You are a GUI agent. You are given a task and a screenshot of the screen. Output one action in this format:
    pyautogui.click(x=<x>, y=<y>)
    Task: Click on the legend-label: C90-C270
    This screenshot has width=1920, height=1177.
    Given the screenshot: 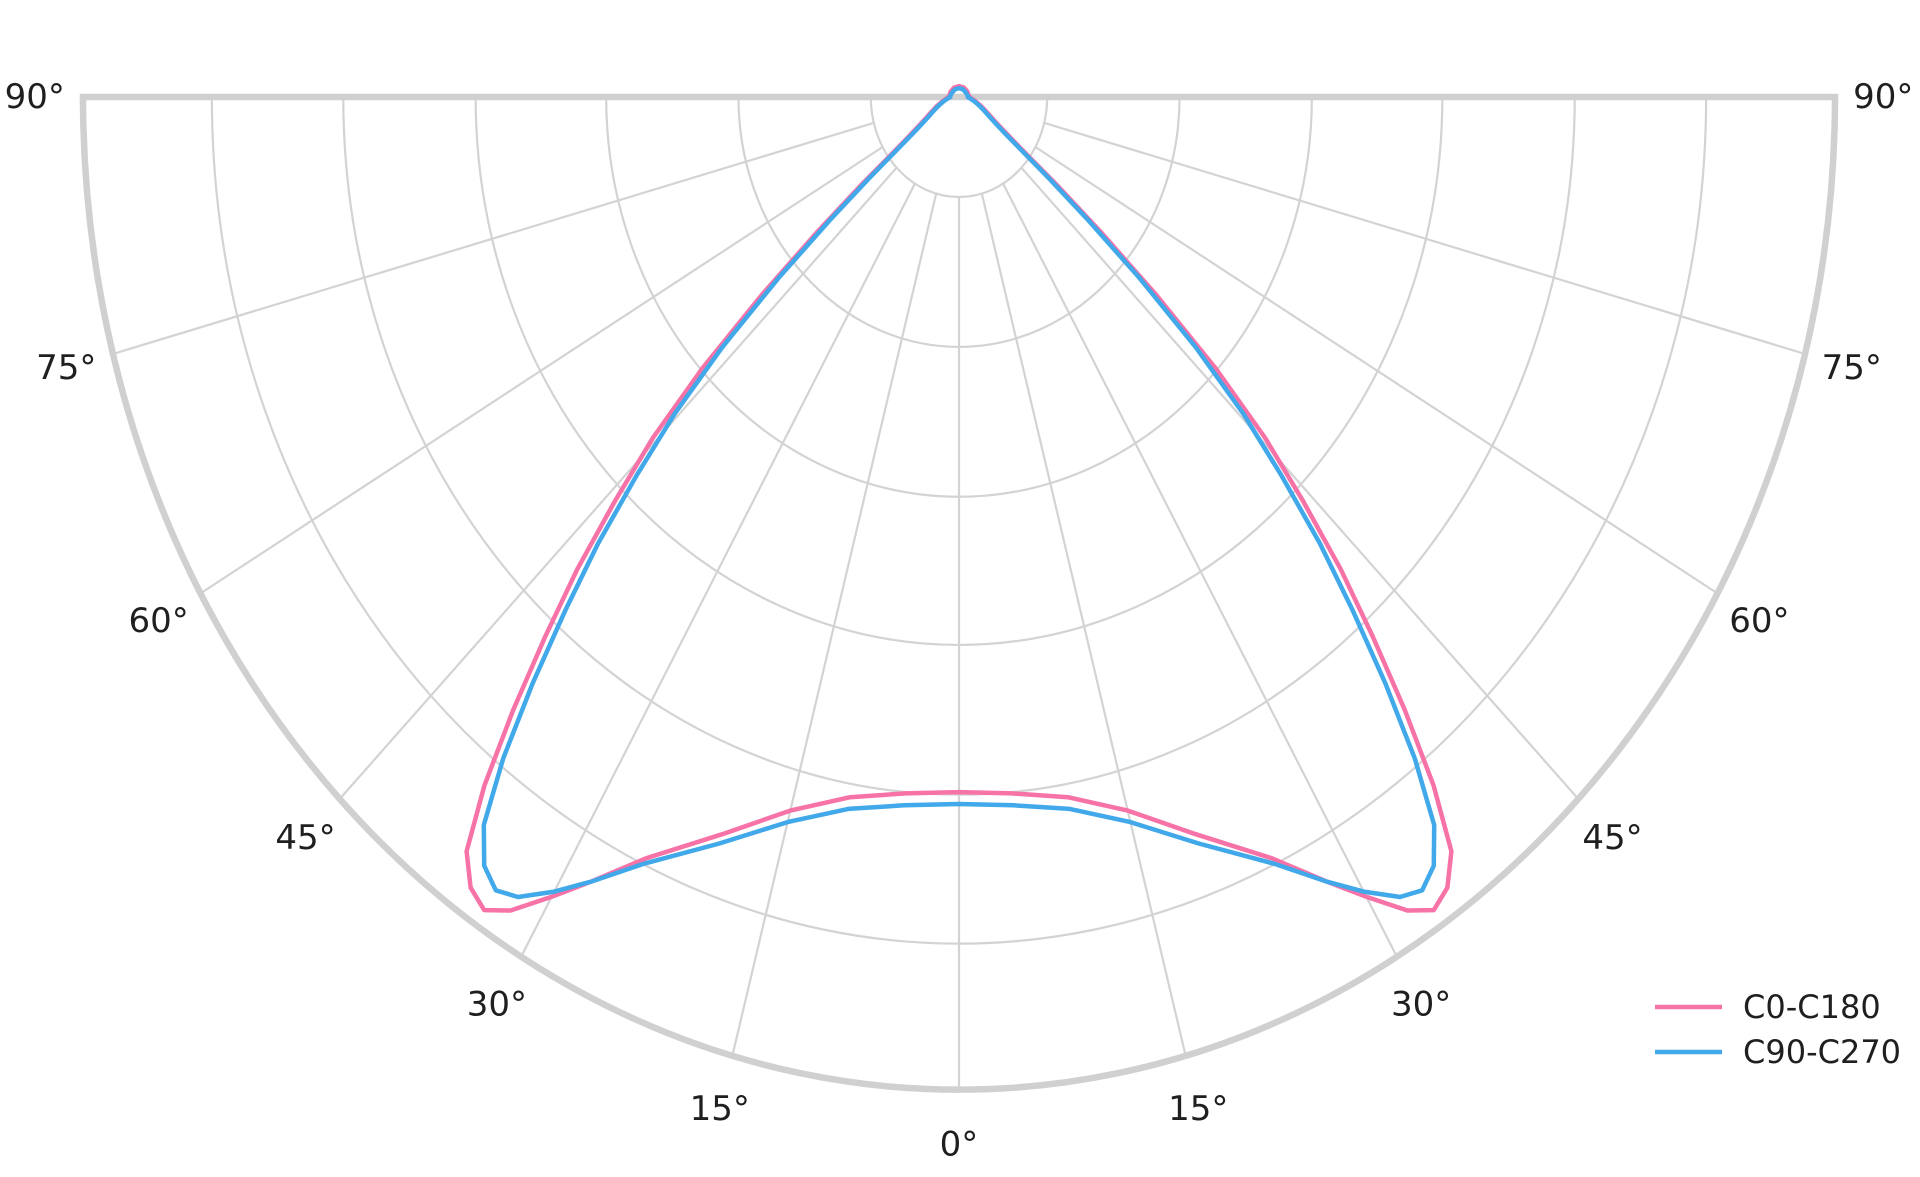 What is the action you would take?
    pyautogui.click(x=1822, y=1052)
    